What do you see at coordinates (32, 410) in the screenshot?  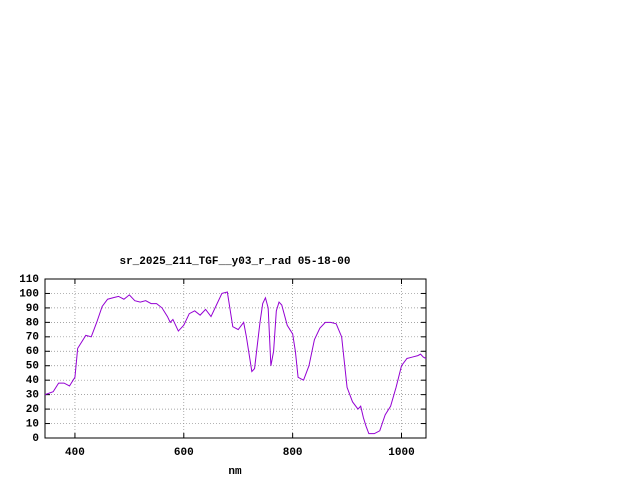 I see `y-tick-label: 20` at bounding box center [32, 410].